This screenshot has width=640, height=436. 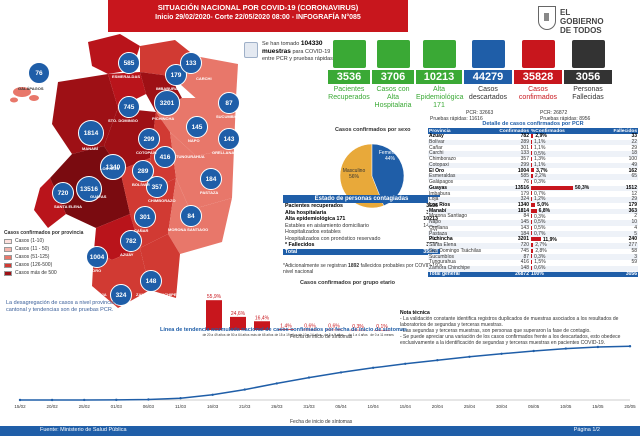 I want to click on fall-cell: 3, so click(x=619, y=257).